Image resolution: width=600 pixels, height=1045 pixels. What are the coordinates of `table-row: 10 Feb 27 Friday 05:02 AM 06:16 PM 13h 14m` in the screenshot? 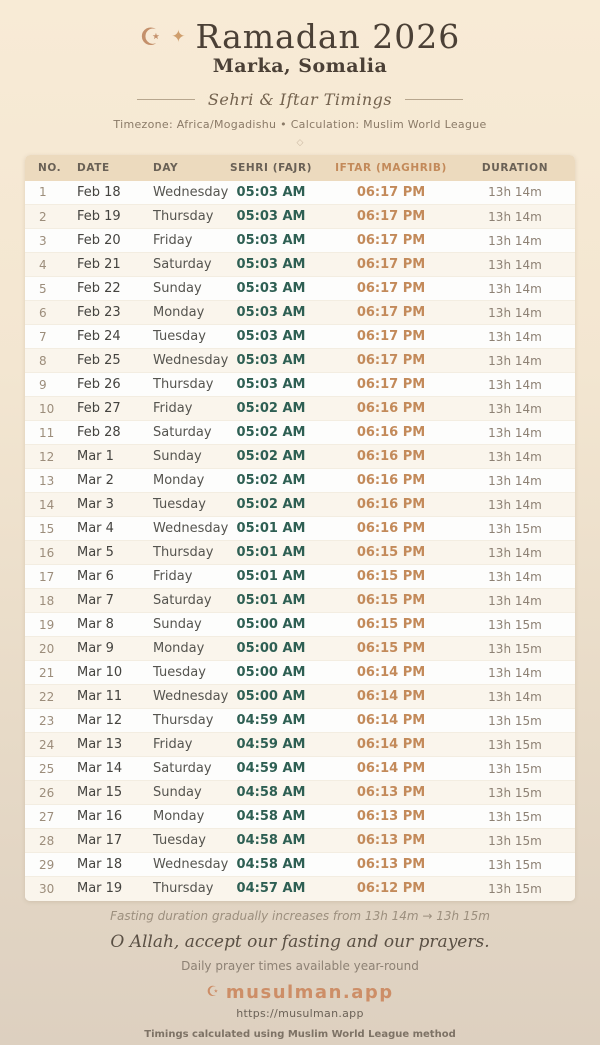 It's located at (300, 408).